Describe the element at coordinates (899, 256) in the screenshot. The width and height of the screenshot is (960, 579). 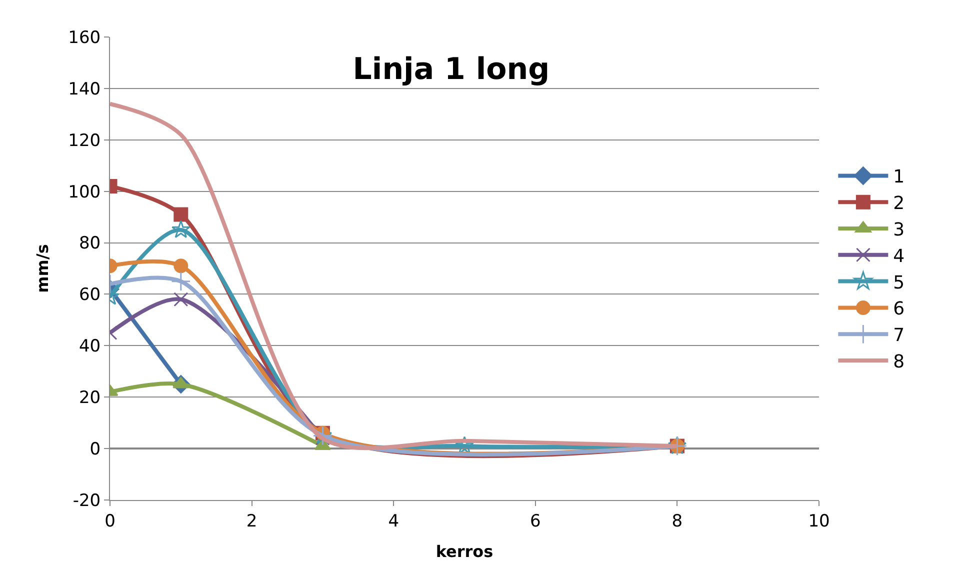
I see `legend-label: 4` at that location.